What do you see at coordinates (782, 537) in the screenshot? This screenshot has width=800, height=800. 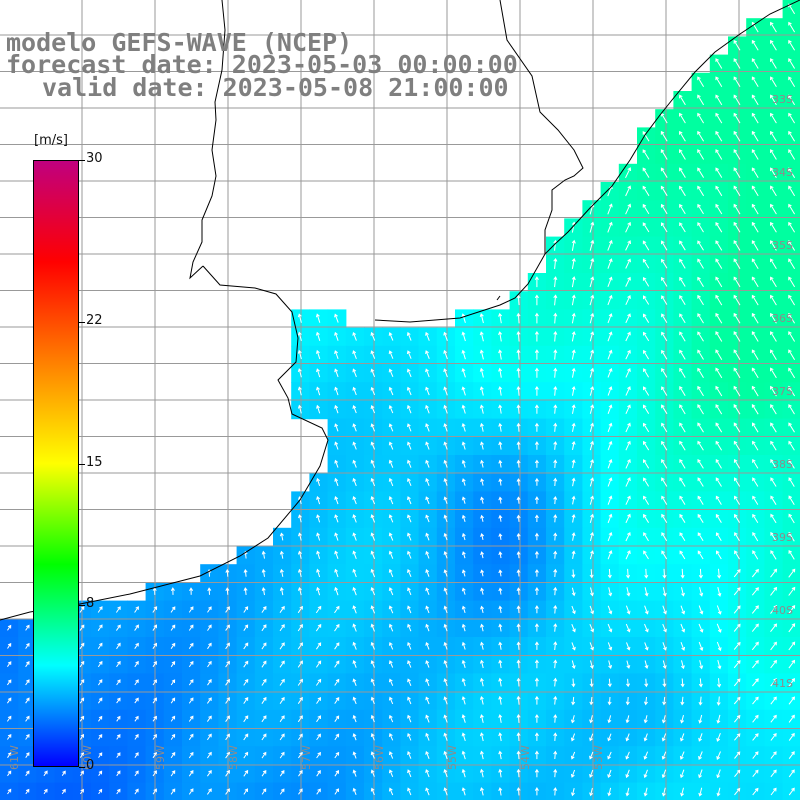 I see `latitude-label: 39S` at bounding box center [782, 537].